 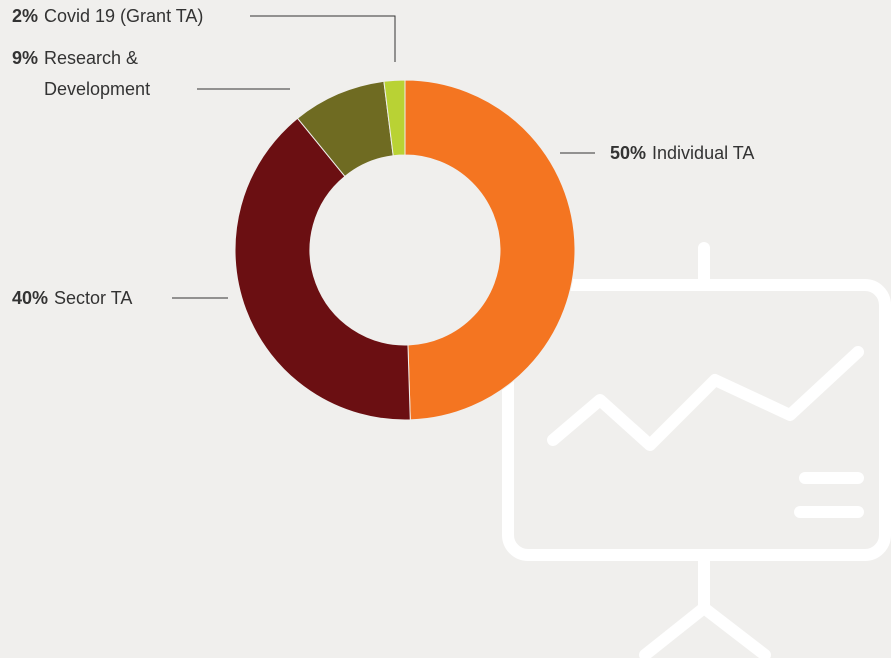 What do you see at coordinates (97, 73) in the screenshot?
I see `category-label: Research & Development` at bounding box center [97, 73].